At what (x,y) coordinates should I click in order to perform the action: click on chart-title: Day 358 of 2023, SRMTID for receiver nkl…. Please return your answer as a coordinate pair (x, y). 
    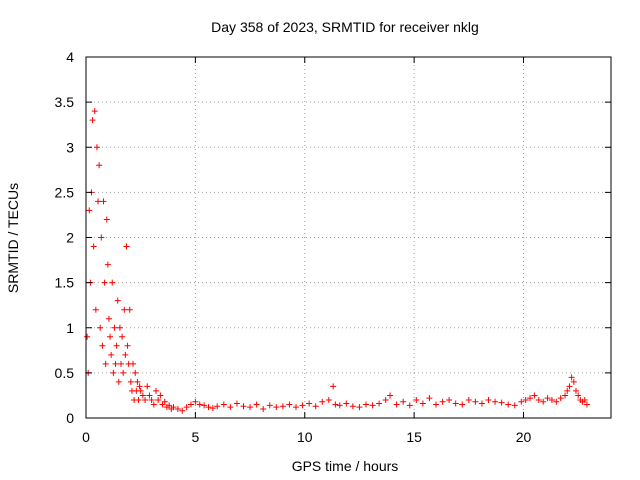
    Looking at the image, I should click on (345, 27).